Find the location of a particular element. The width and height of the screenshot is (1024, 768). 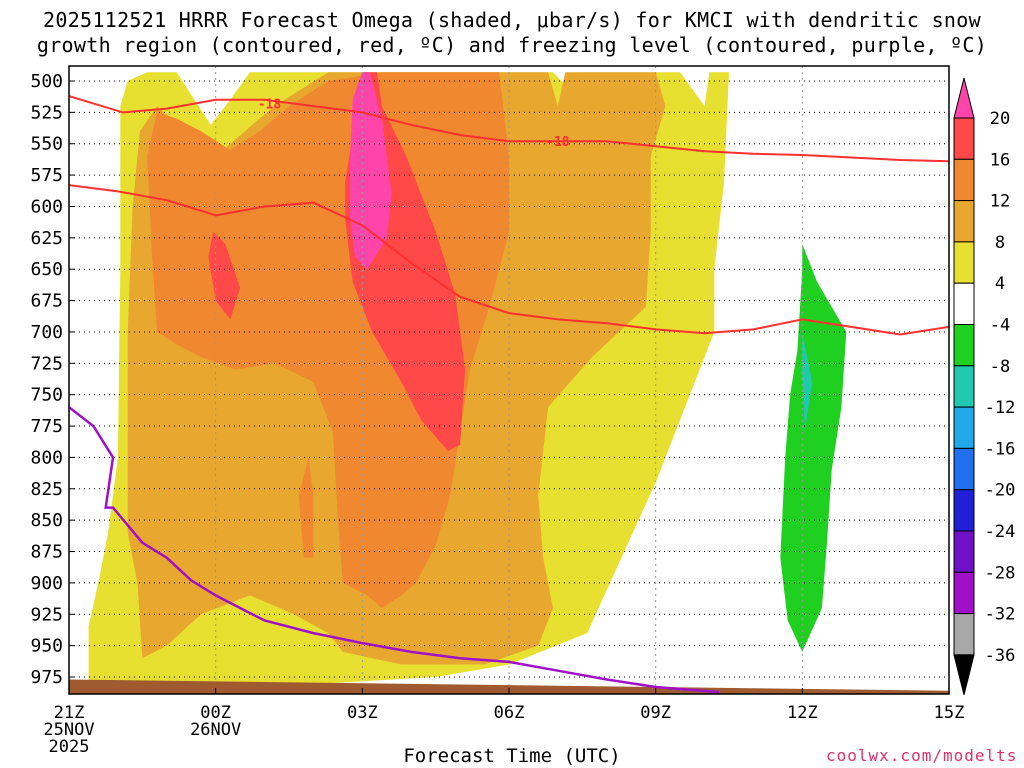

ytick-label-575: 575 is located at coordinates (46, 175).